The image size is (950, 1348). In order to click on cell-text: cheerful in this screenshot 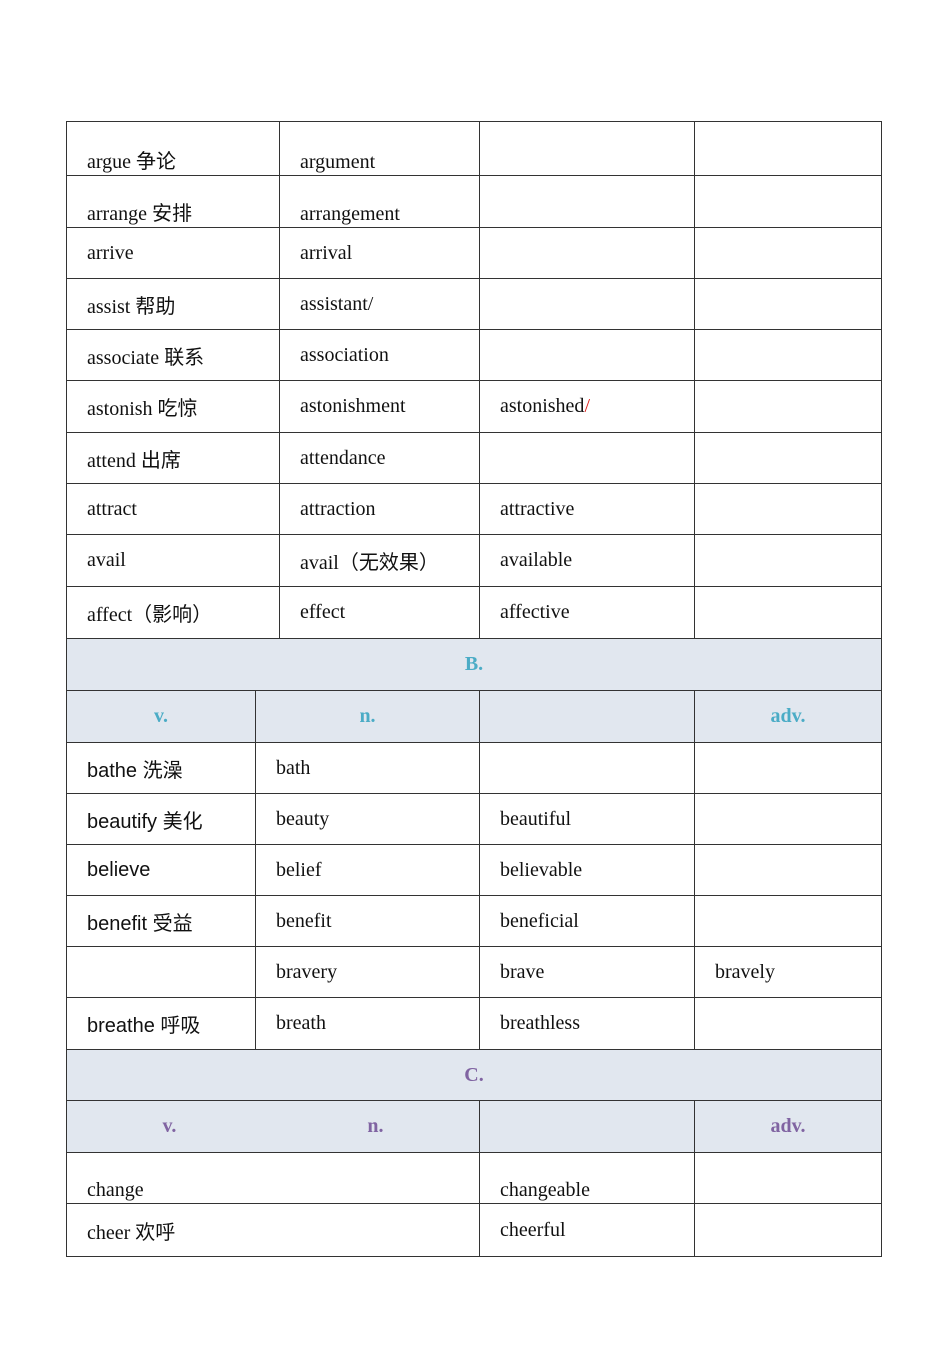, I will do `click(533, 1229)`.